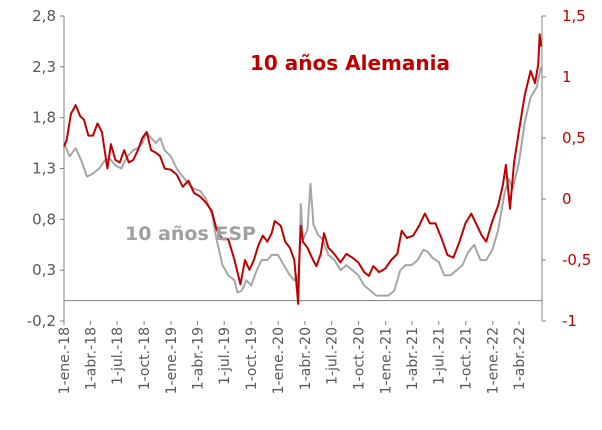 The width and height of the screenshot is (602, 430). Describe the element at coordinates (576, 260) in the screenshot. I see `right-tick-label: -0,5` at that location.